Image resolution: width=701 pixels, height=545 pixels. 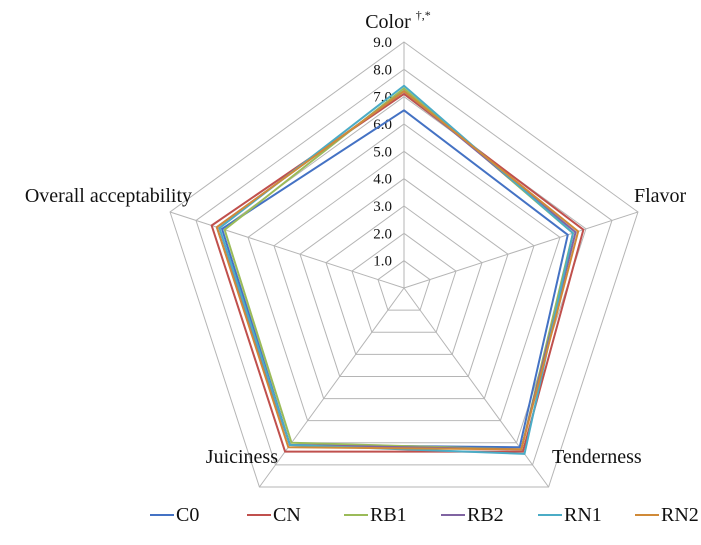 I want to click on axis-label-text: Tenderness, so click(x=597, y=457).